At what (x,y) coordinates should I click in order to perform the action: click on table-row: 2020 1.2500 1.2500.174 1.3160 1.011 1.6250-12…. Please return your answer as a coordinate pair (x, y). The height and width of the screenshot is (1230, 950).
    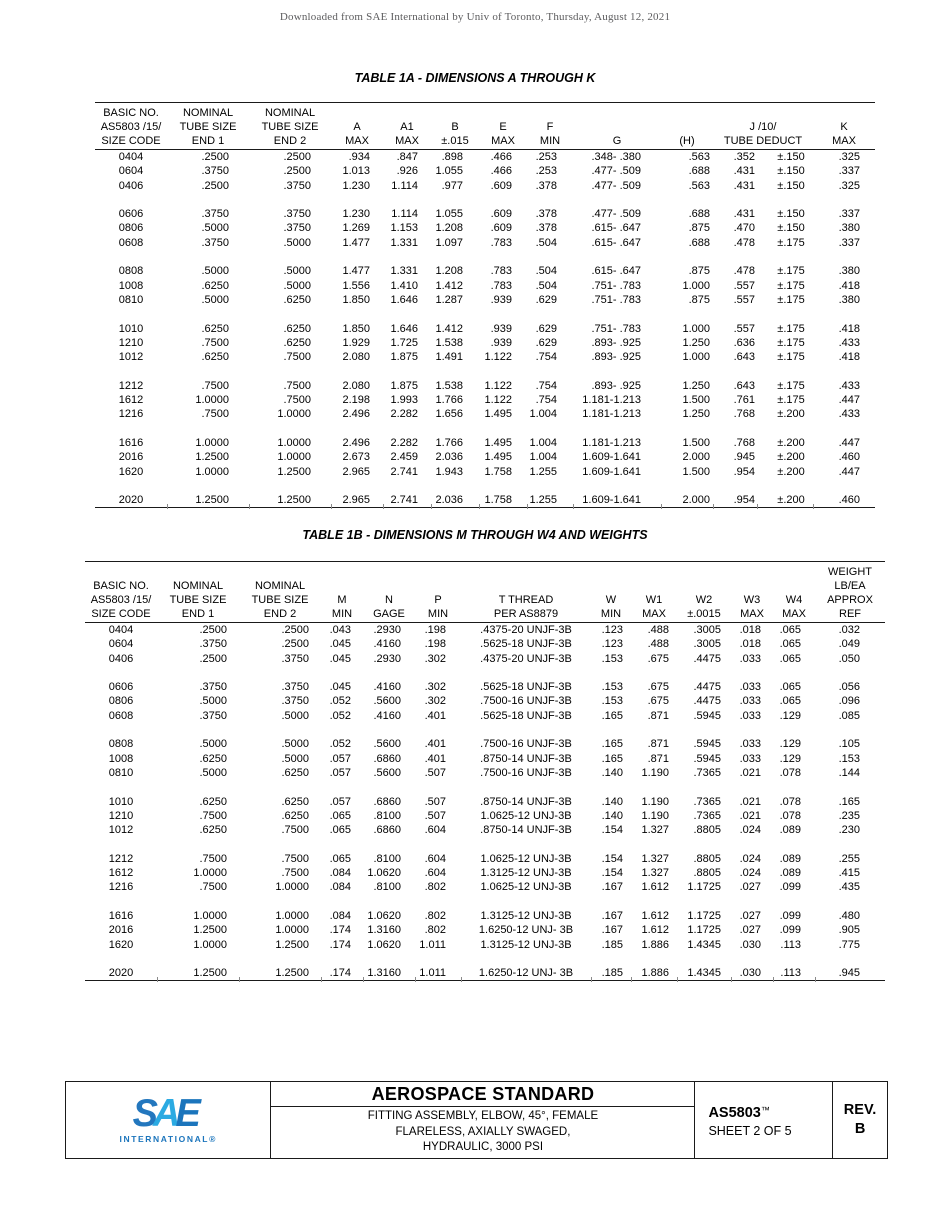
    Looking at the image, I should click on (485, 974).